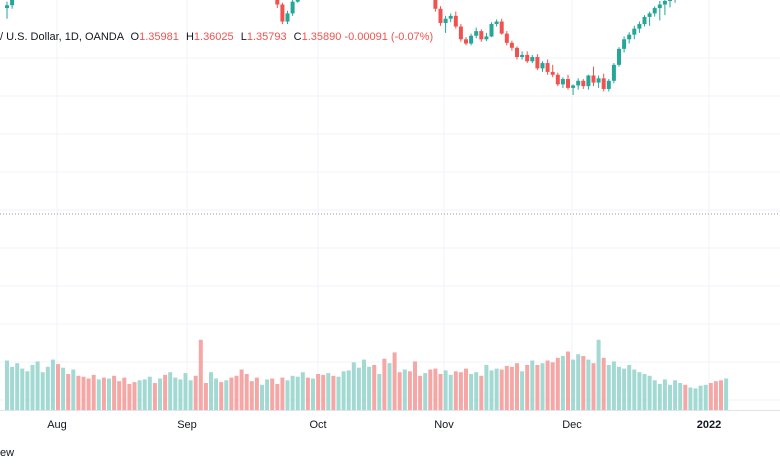 Image resolution: width=780 pixels, height=470 pixels. What do you see at coordinates (572, 425) in the screenshot?
I see `x-tick-label: Dec` at bounding box center [572, 425].